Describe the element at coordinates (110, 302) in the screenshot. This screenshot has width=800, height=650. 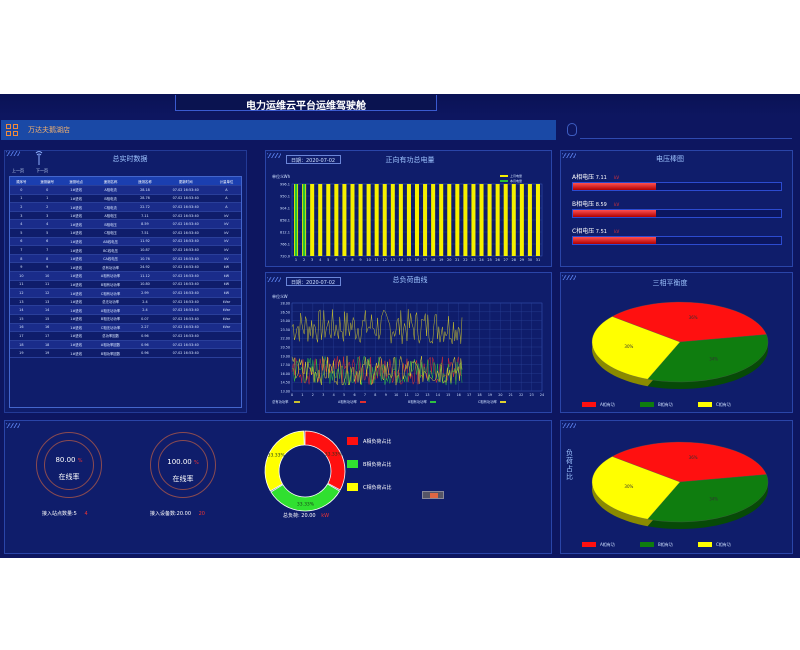
I see `table-cell: 总无功功率` at that location.